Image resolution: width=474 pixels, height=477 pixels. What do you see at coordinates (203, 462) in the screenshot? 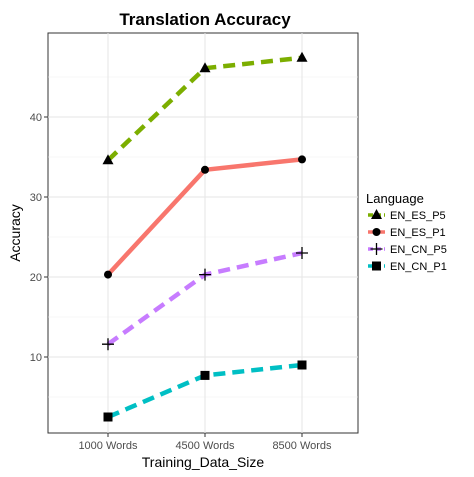
I see `x-axis-title: Training_Data_Size` at bounding box center [203, 462].